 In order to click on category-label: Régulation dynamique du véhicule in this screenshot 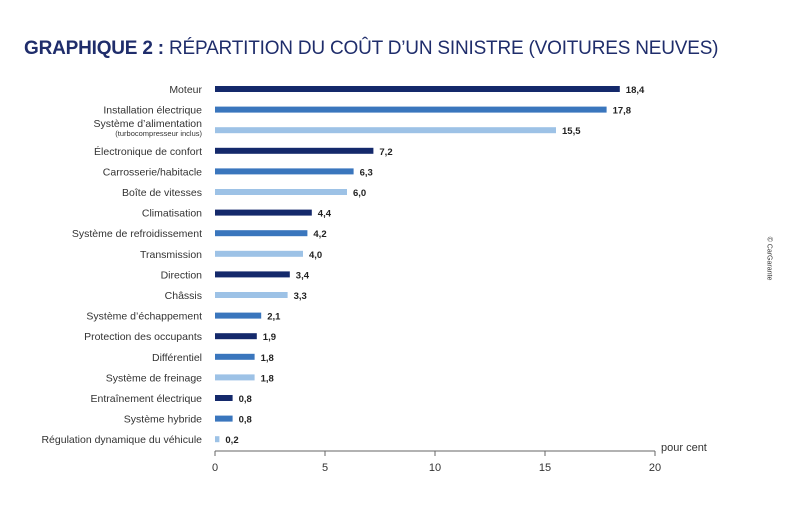, I will do `click(121, 440)`.